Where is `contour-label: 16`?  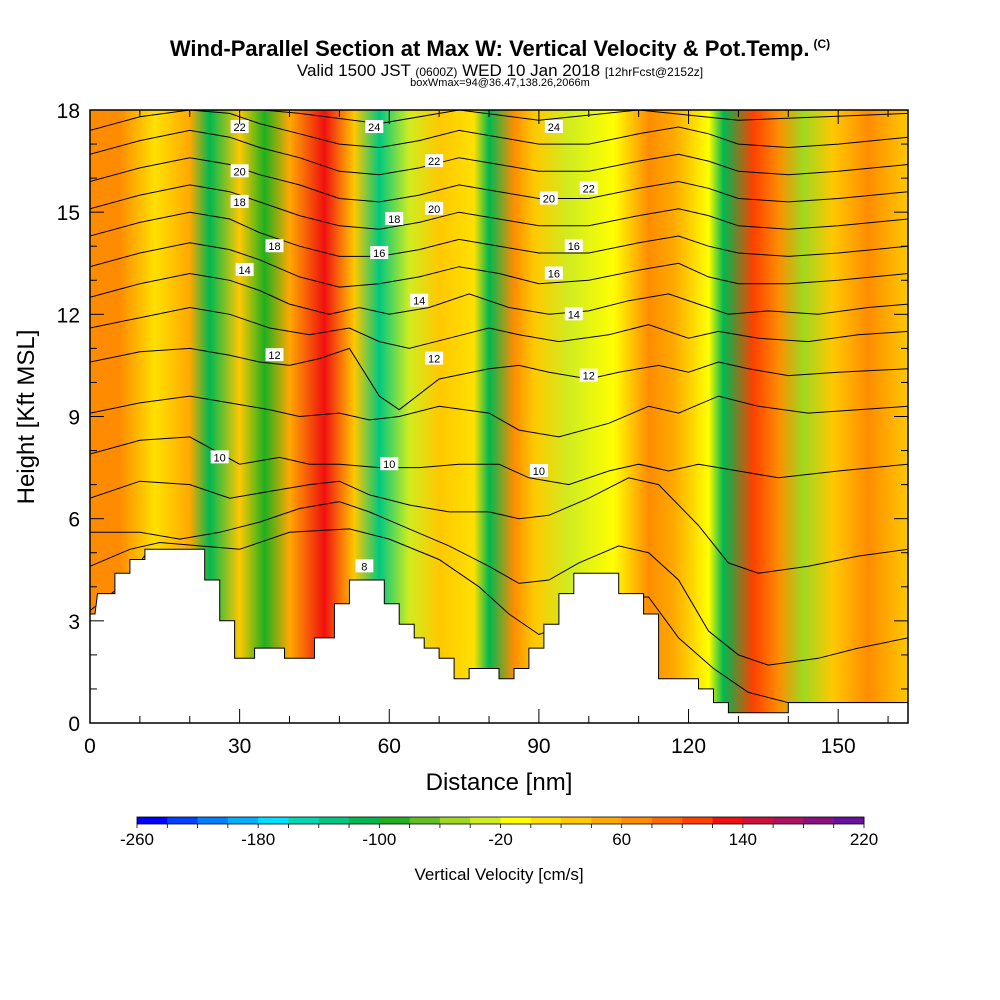 contour-label: 16 is located at coordinates (573, 246).